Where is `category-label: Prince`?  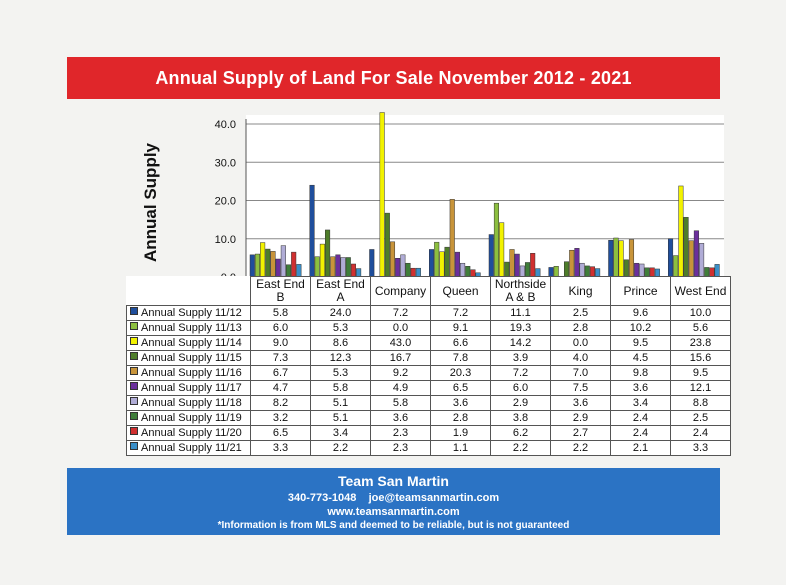
category-label: Prince is located at coordinates (640, 291).